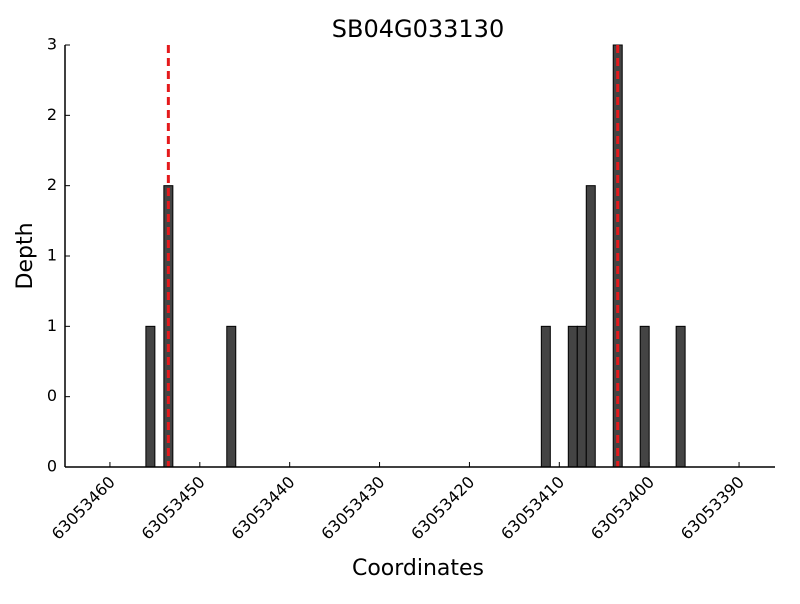  What do you see at coordinates (352, 507) in the screenshot?
I see `x-tick-label: 63053430` at bounding box center [352, 507].